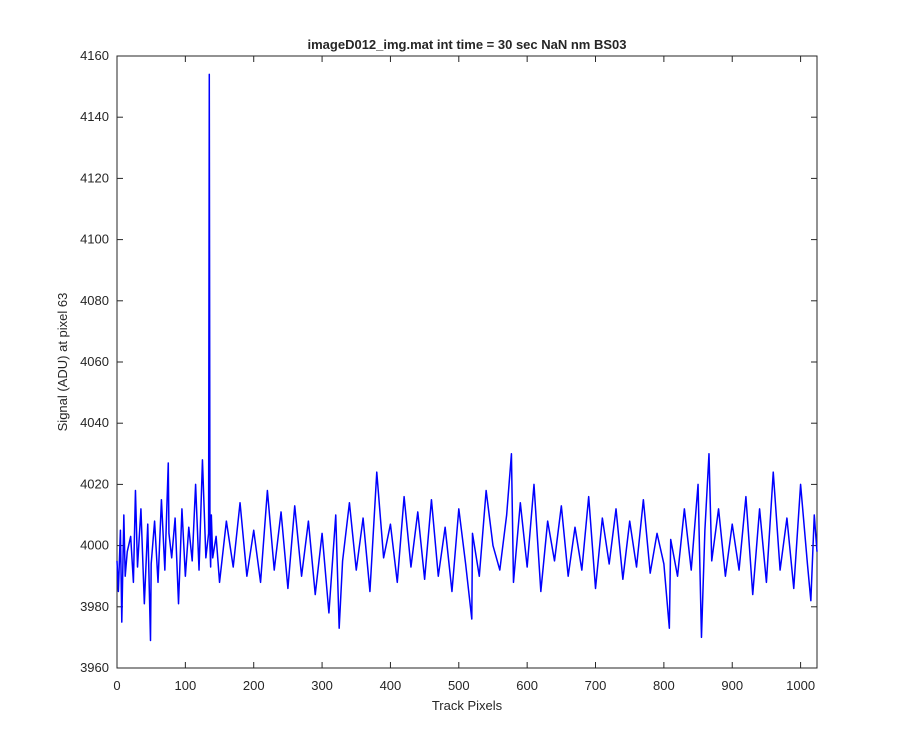 The image size is (900, 755). Describe the element at coordinates (800, 685) in the screenshot. I see `x-tick-label: 1000` at that location.